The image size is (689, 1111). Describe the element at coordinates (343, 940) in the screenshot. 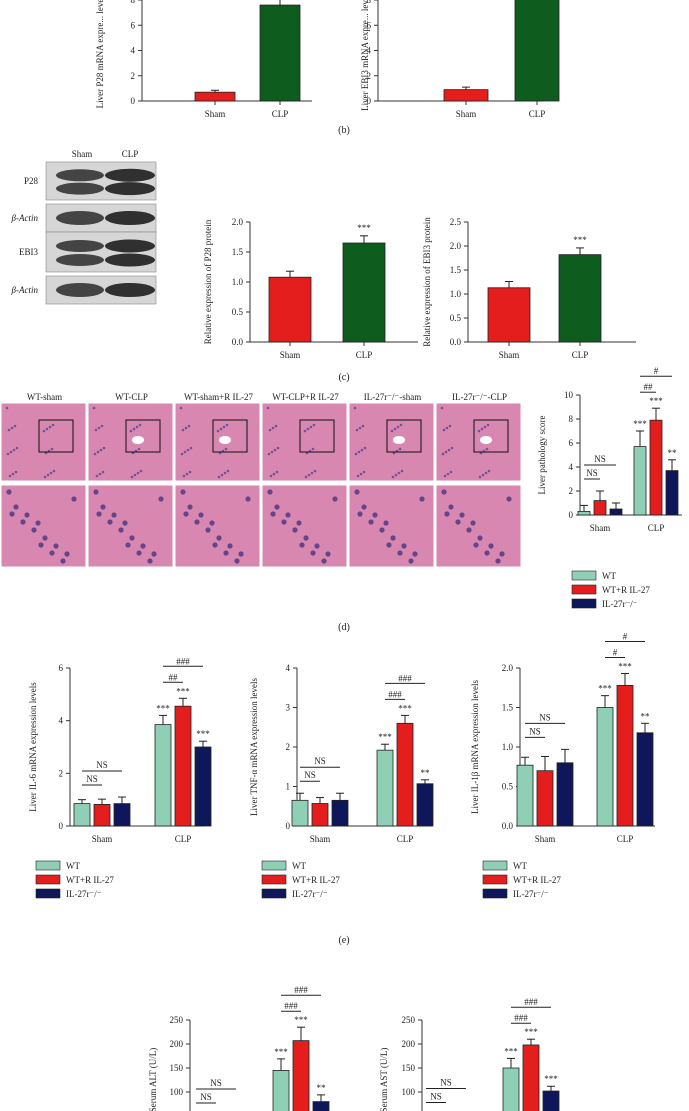

I see `panel-label-e: (e)` at that location.